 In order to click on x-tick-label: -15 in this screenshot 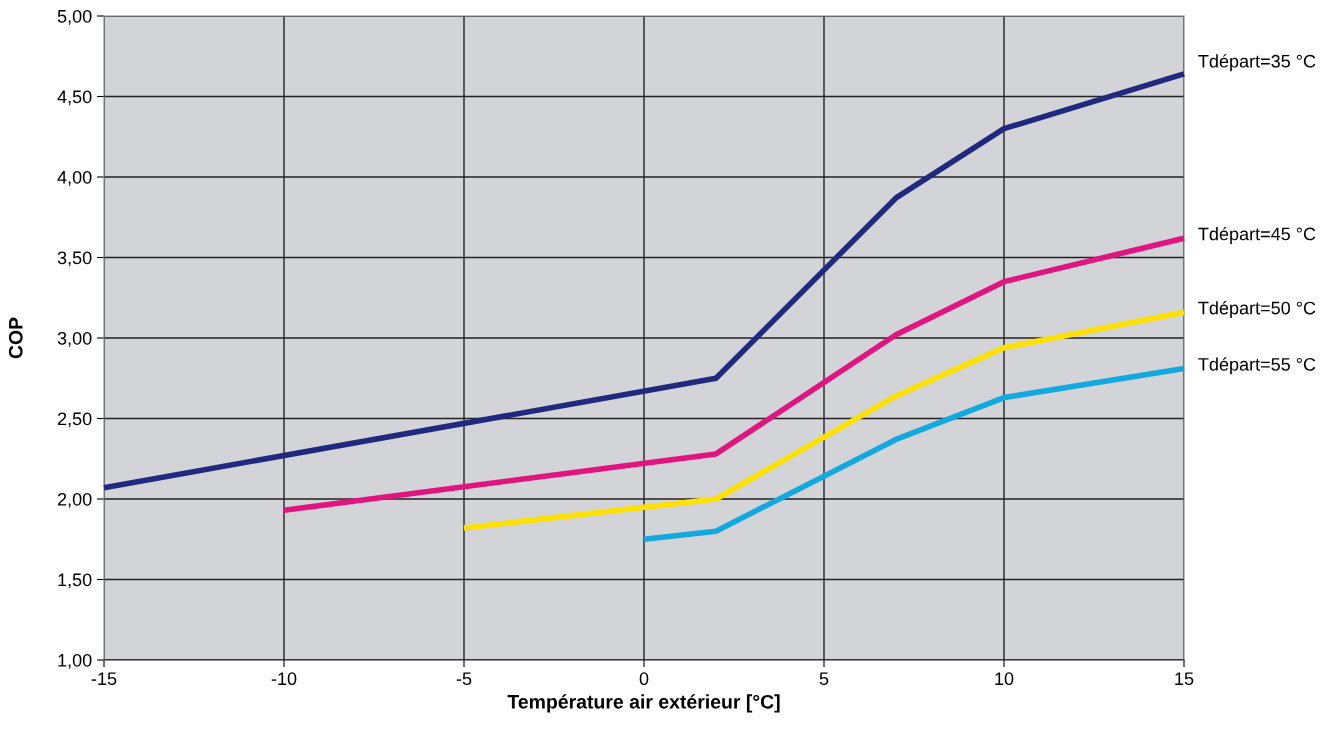, I will do `click(104, 679)`.